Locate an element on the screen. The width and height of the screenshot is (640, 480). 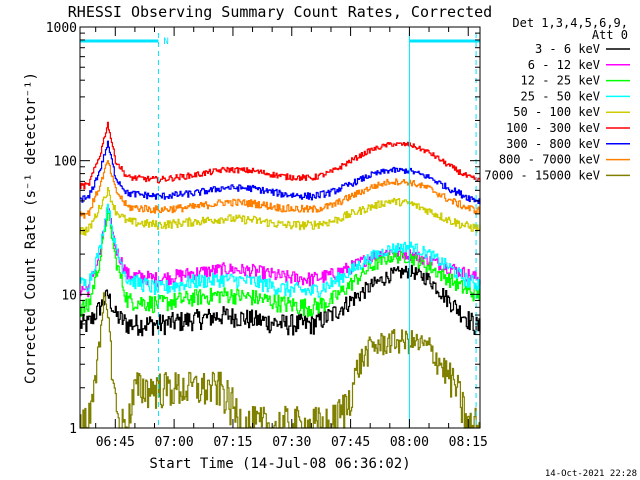
legend-label-8: 7000 - 15000 keV is located at coordinates (542, 175).